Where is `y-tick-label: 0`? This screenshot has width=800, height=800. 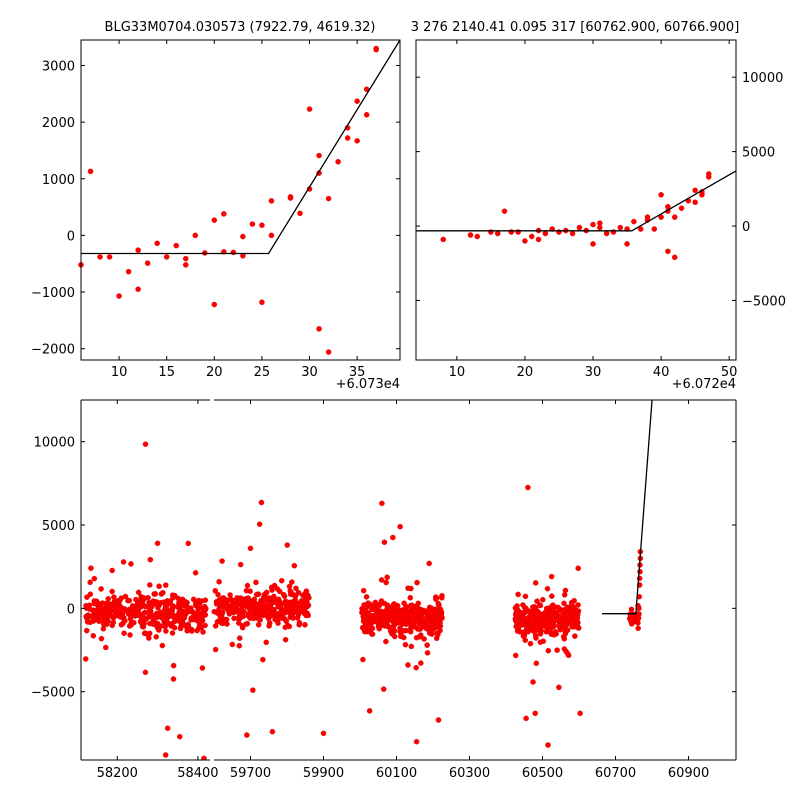
y-tick-label: 0 is located at coordinates (71, 609).